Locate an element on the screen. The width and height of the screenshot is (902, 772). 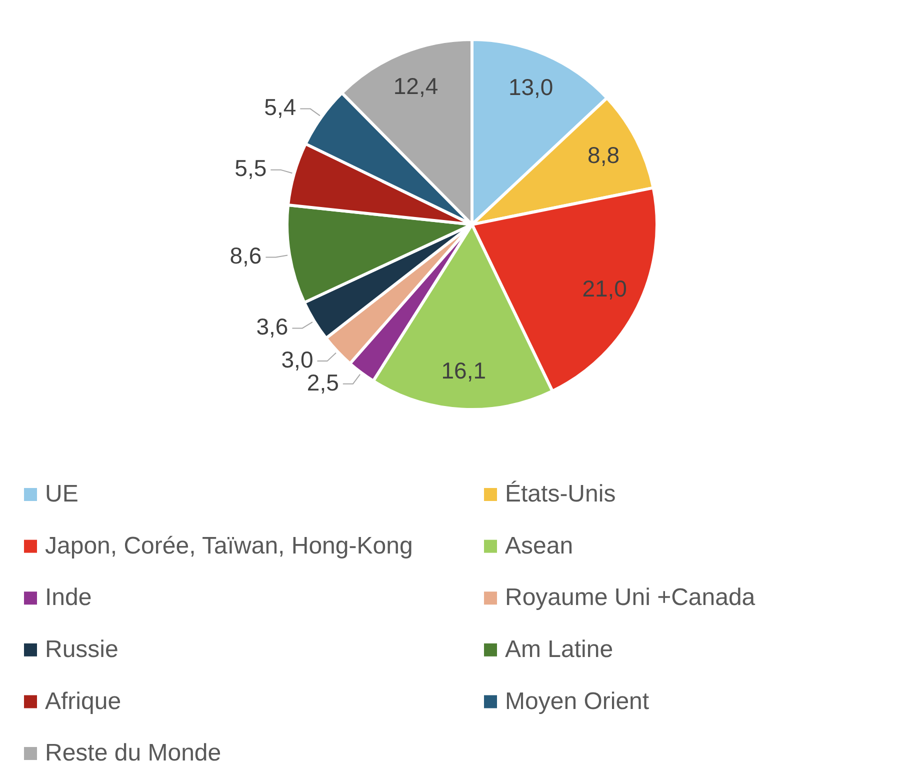
legend-label: États-Unis is located at coordinates (560, 494).